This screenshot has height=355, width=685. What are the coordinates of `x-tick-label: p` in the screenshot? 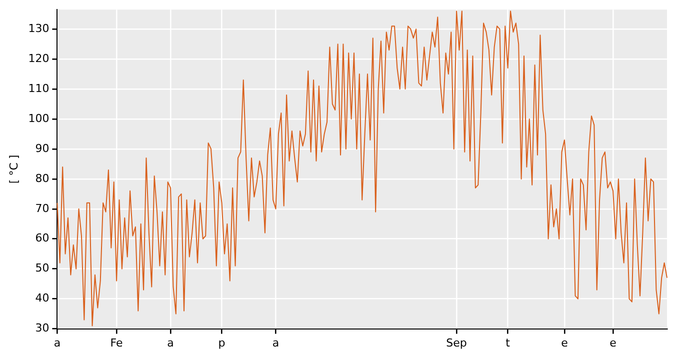 It's located at (222, 343).